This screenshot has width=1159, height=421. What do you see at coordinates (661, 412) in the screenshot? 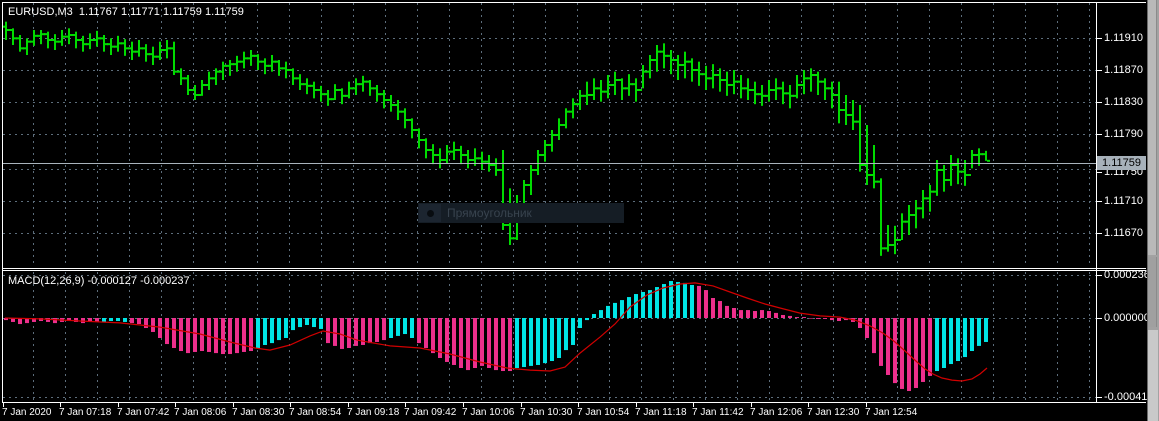
I see `time-axis-label: 7 Jan 11:18` at bounding box center [661, 412].